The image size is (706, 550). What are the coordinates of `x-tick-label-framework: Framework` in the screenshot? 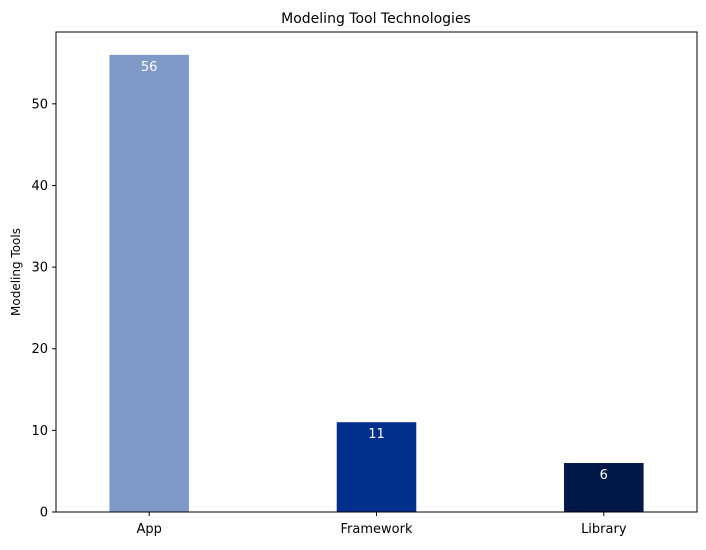 It's located at (377, 529).